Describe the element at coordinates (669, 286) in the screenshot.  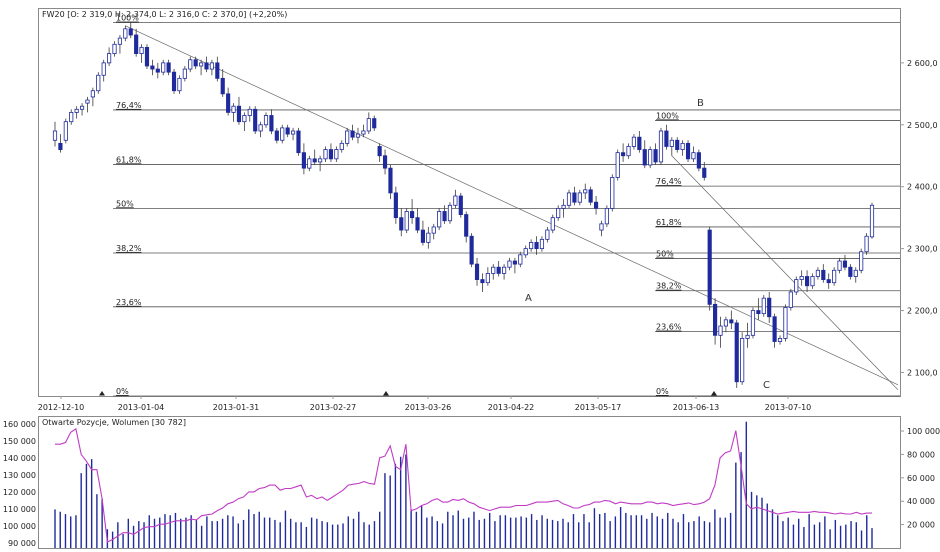
I see `fib-label-2: 38,2%` at that location.